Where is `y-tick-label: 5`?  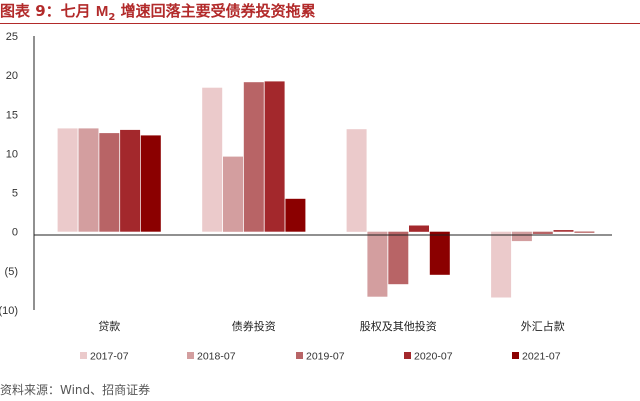
y-tick-label: 5 is located at coordinates (15, 194).